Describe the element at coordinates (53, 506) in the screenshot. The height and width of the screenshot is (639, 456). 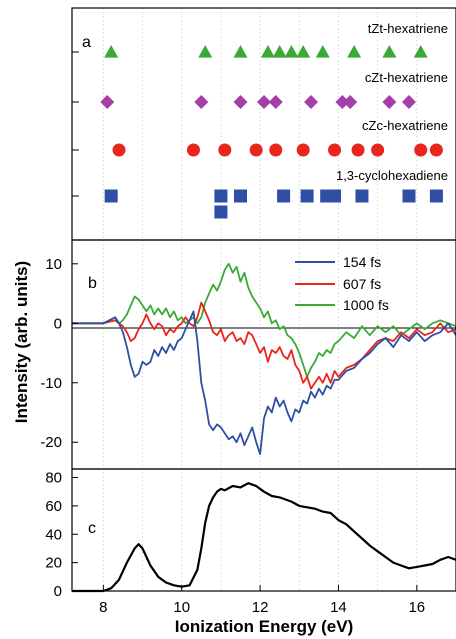
I see `y-tick-label: 60` at that location.